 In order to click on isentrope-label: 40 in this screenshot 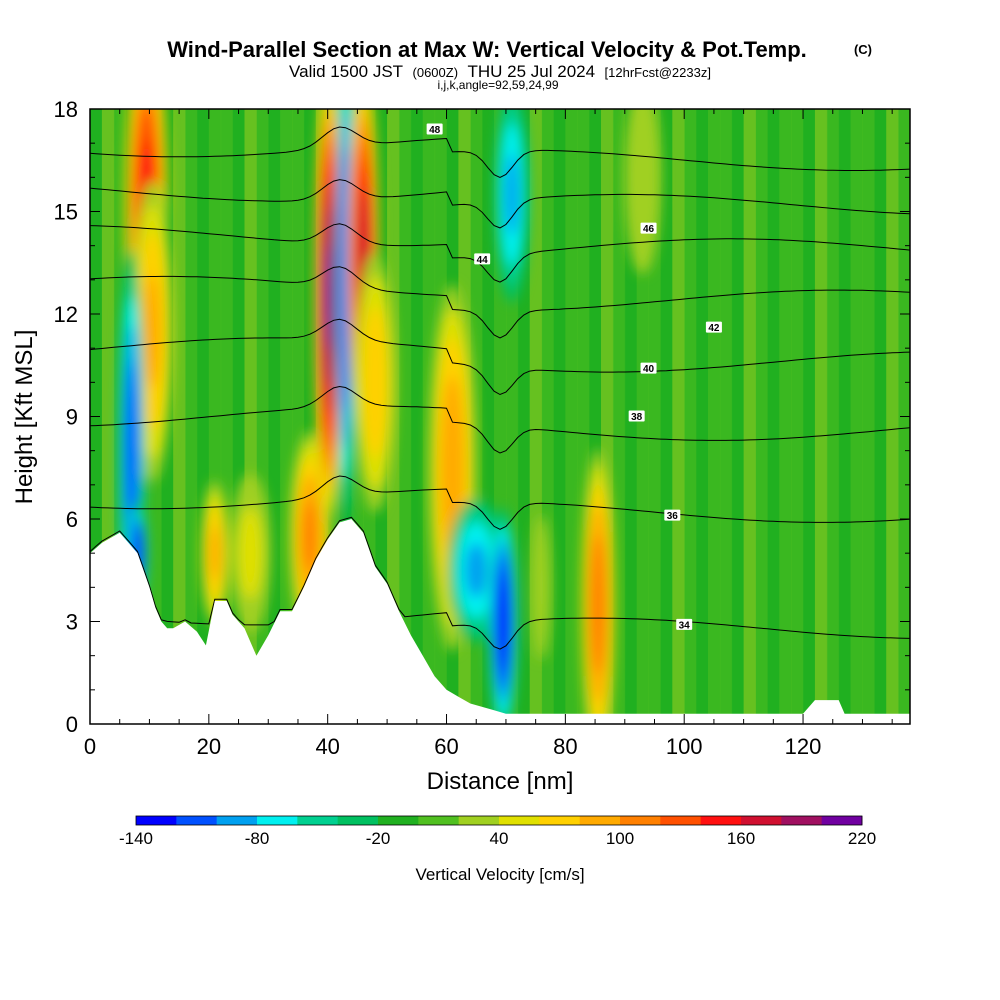, I will do `click(648, 368)`.